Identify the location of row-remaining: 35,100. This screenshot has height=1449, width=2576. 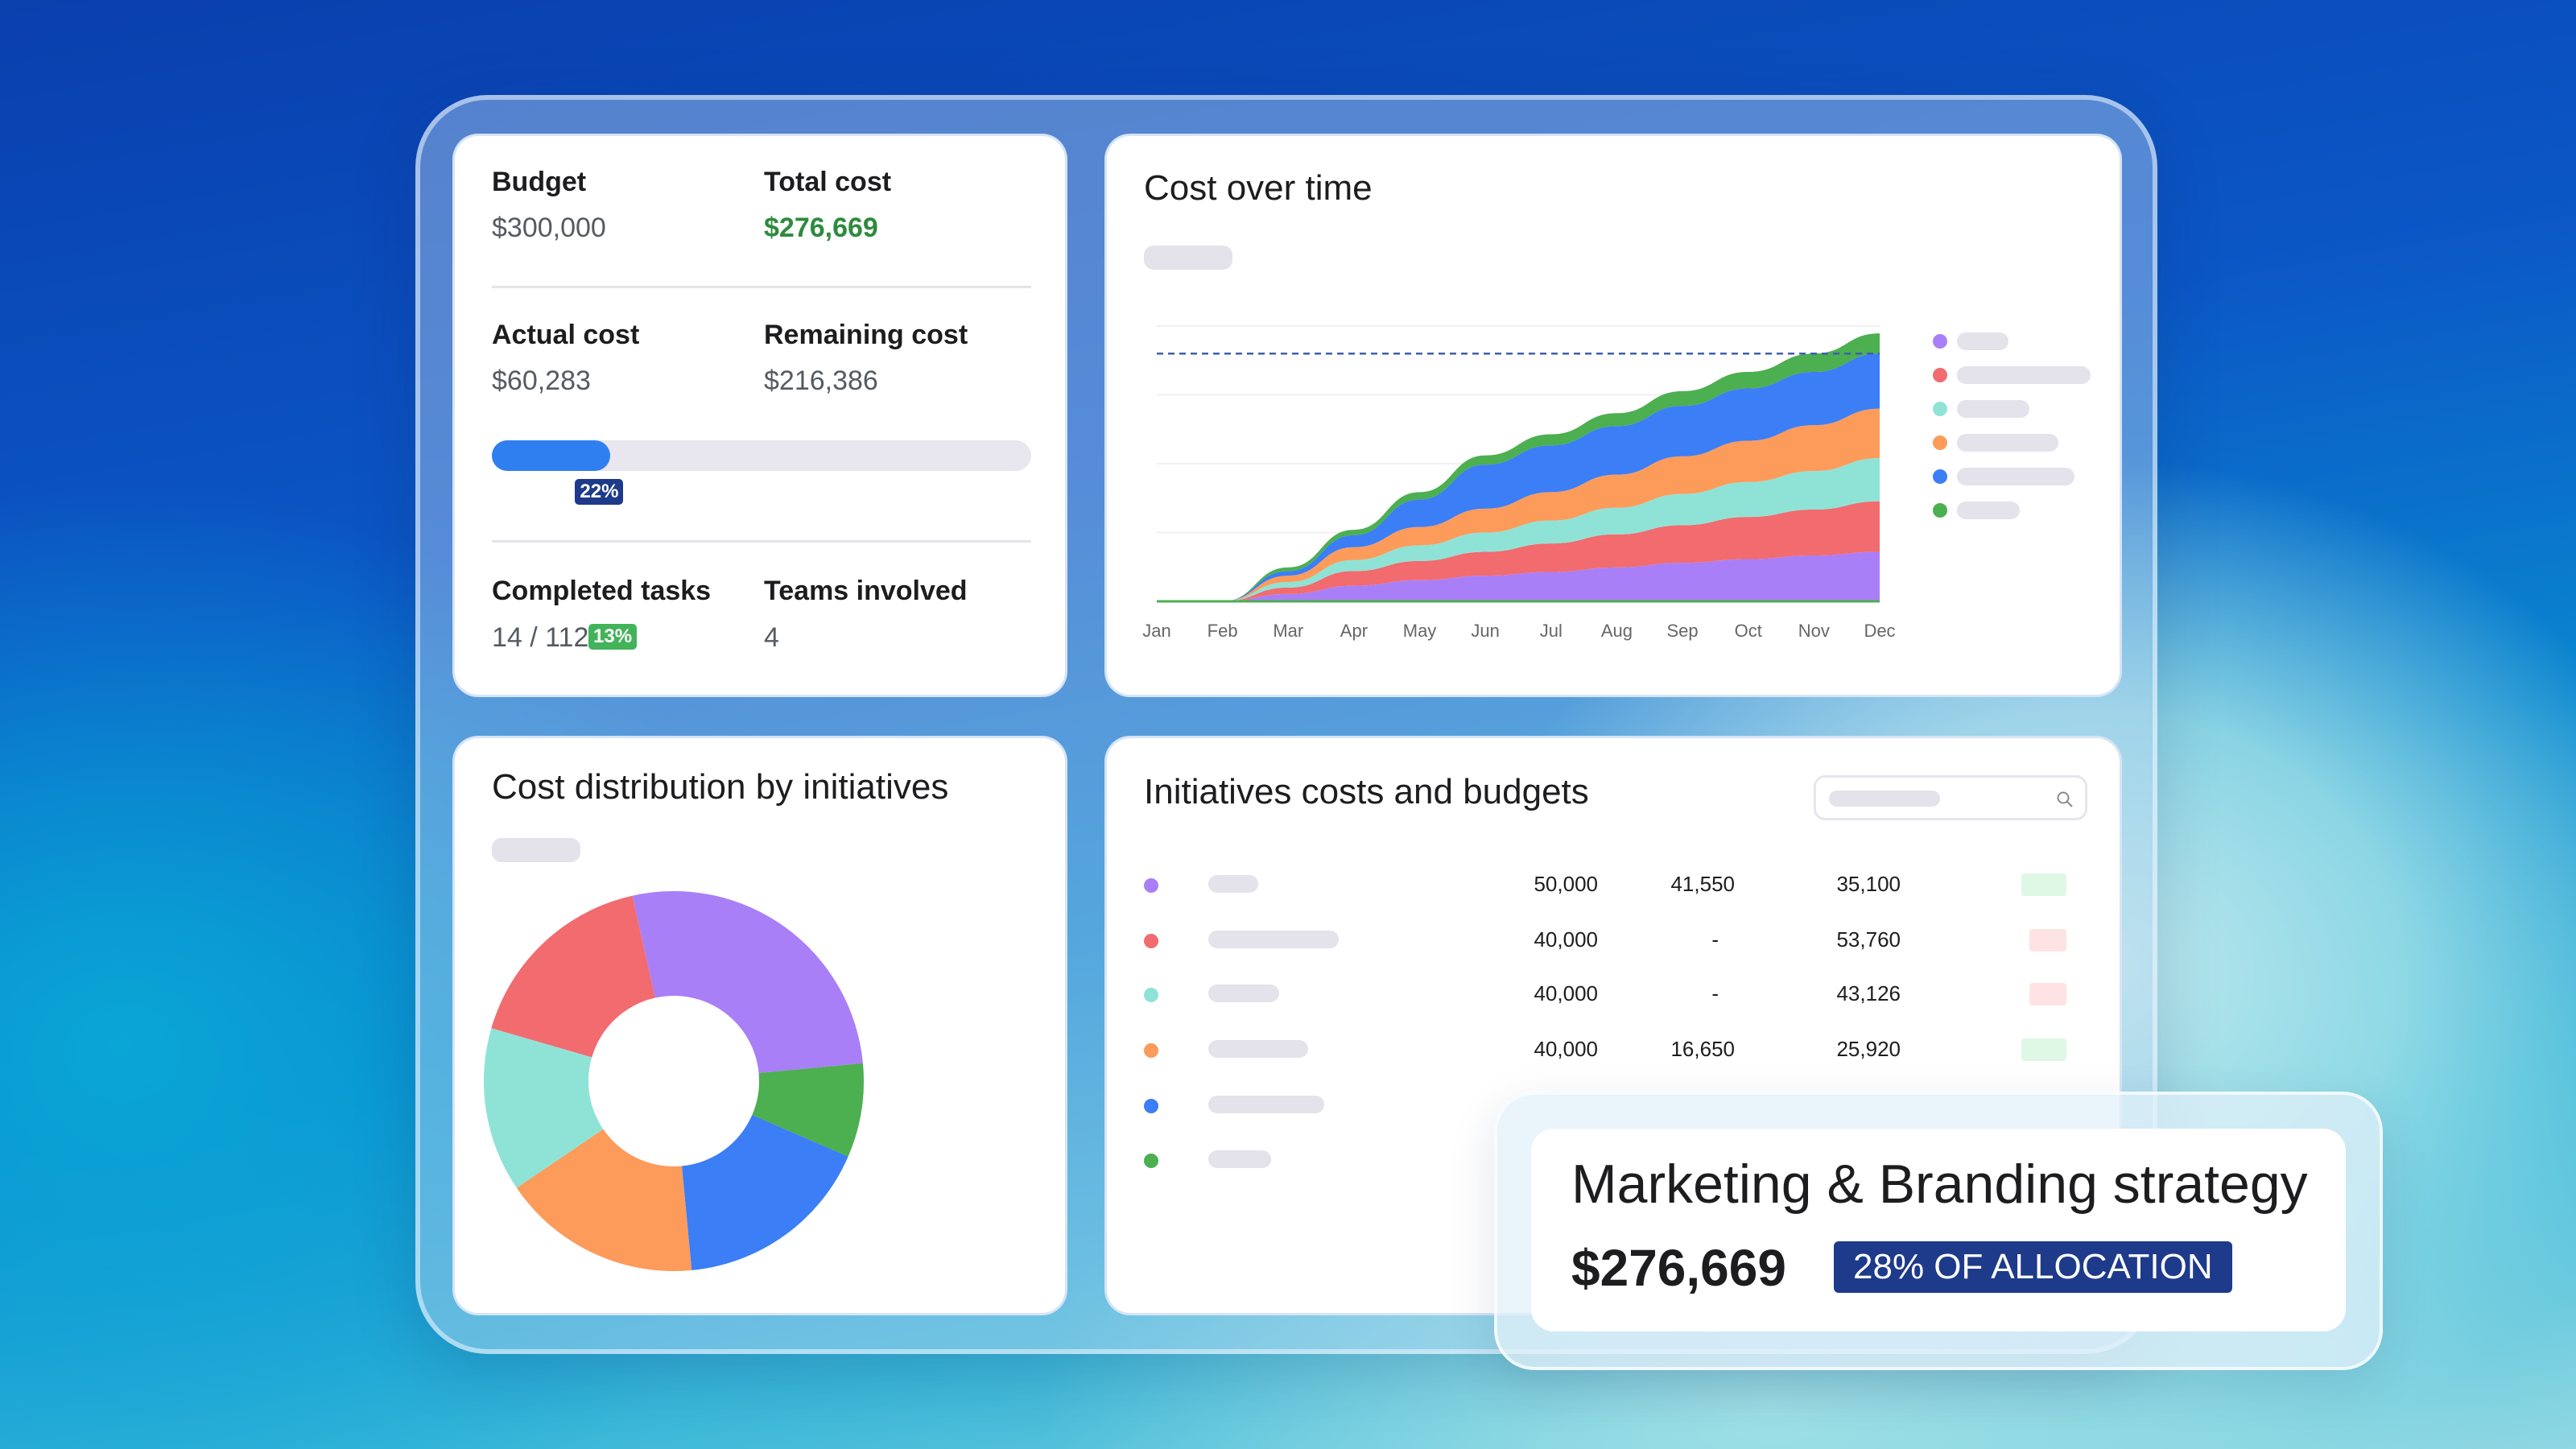
(1868, 884).